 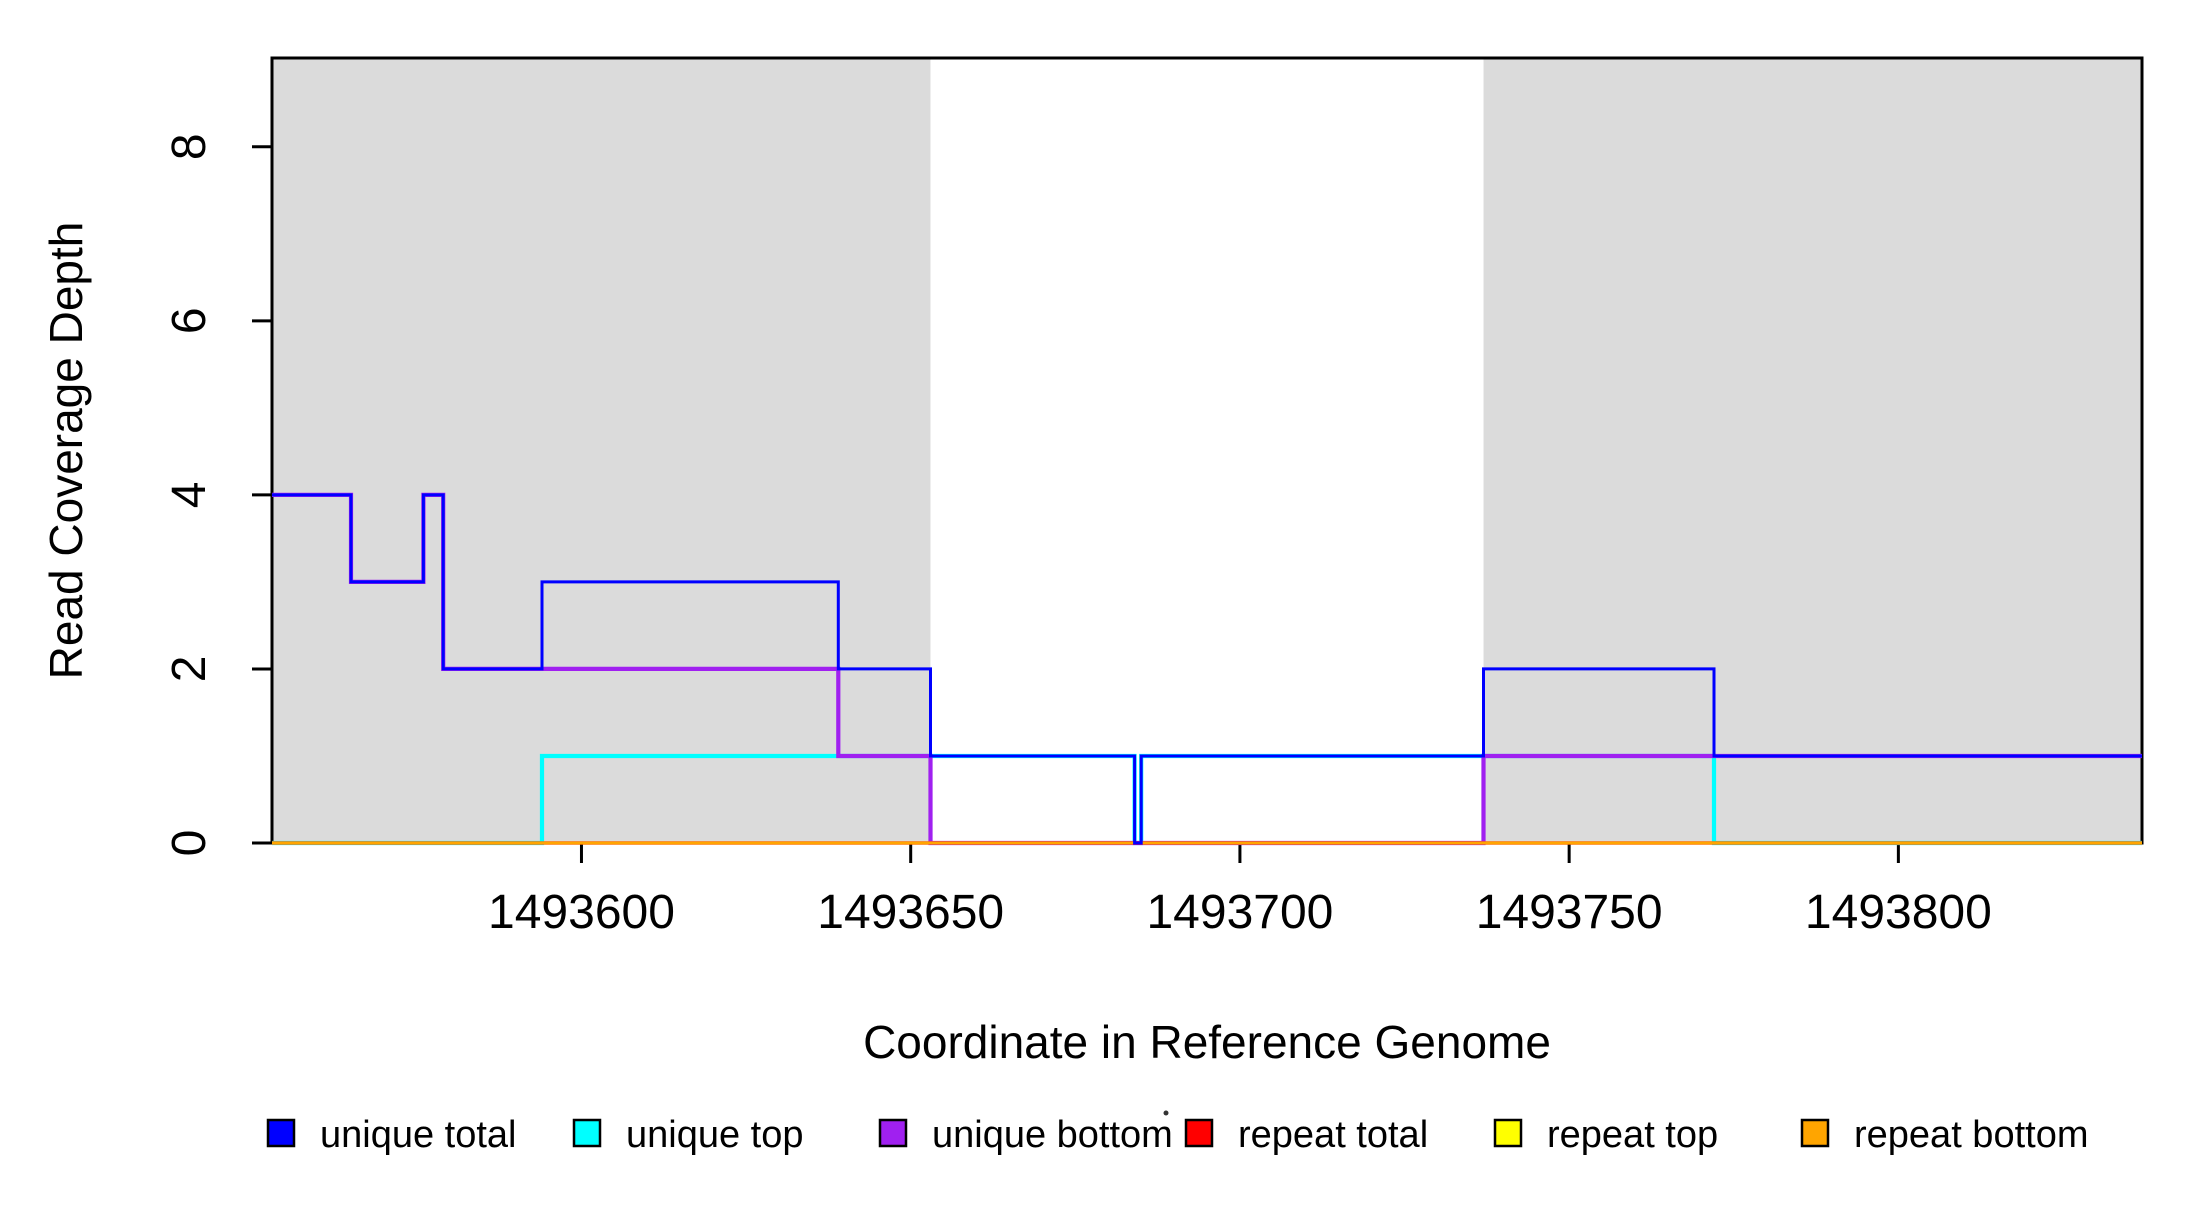 What do you see at coordinates (1898, 912) in the screenshot?
I see `x-tick-label-4: 1493800` at bounding box center [1898, 912].